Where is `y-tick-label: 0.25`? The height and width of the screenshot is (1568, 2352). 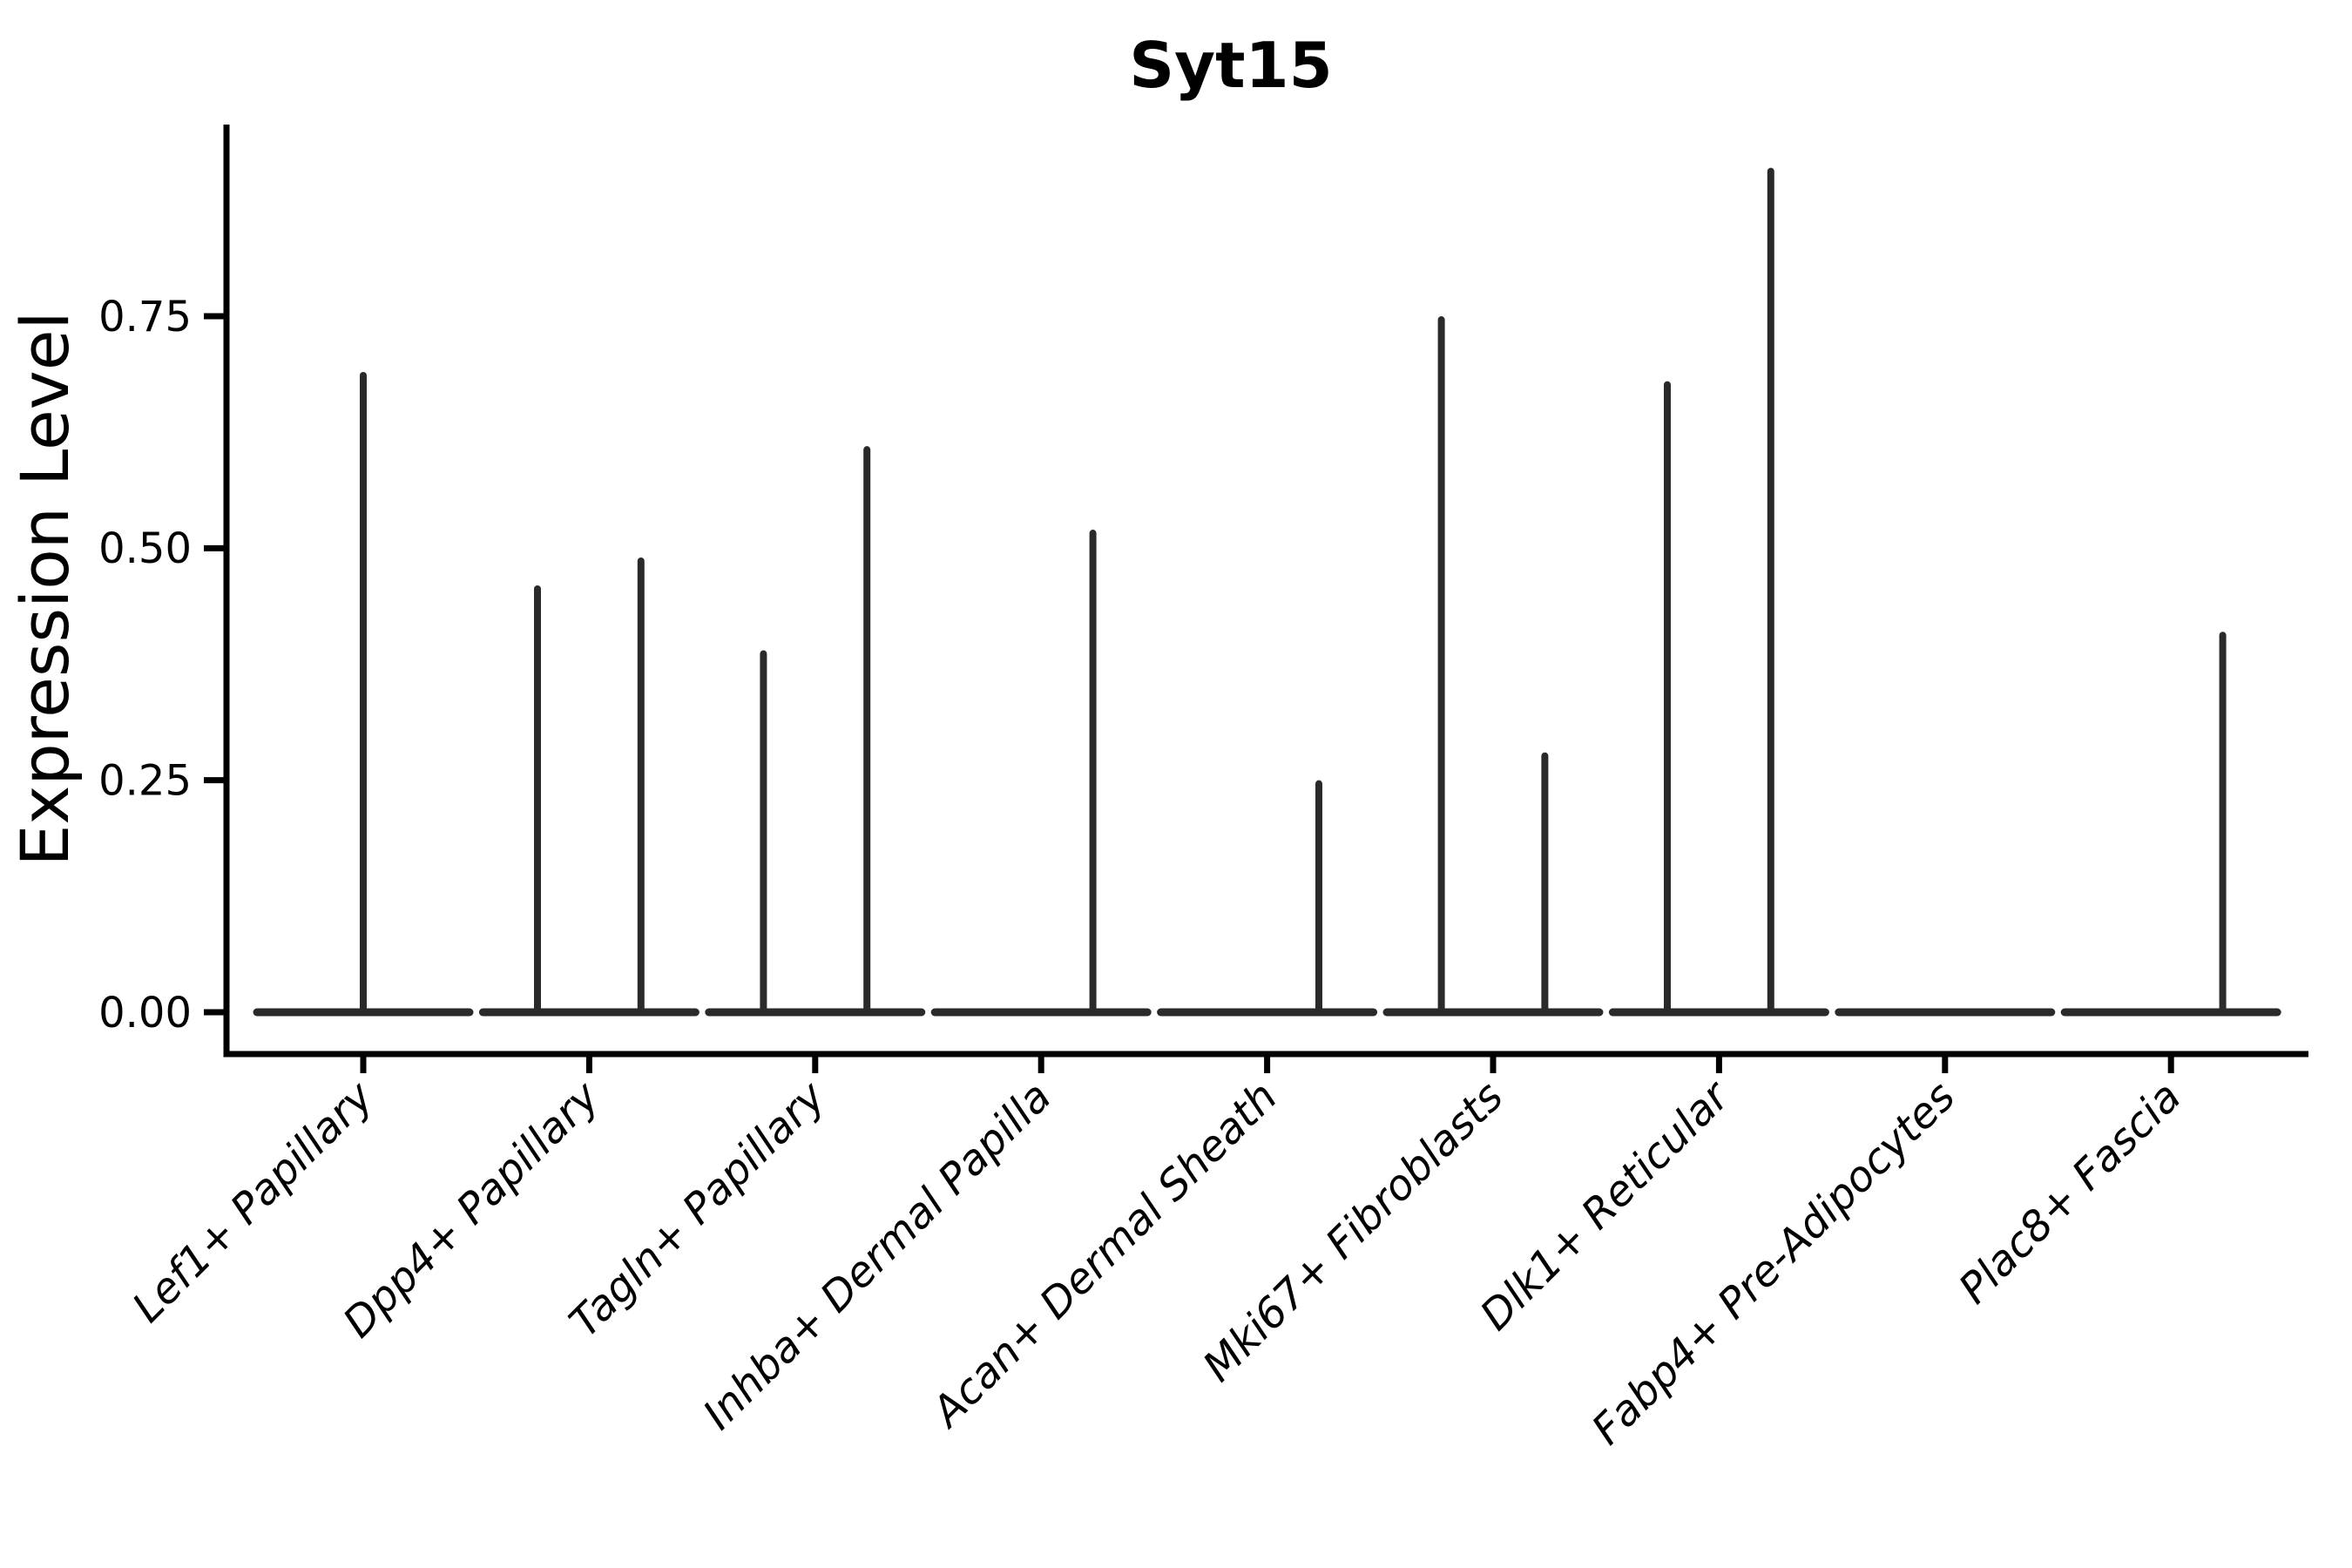 y-tick-label: 0.25 is located at coordinates (145, 780).